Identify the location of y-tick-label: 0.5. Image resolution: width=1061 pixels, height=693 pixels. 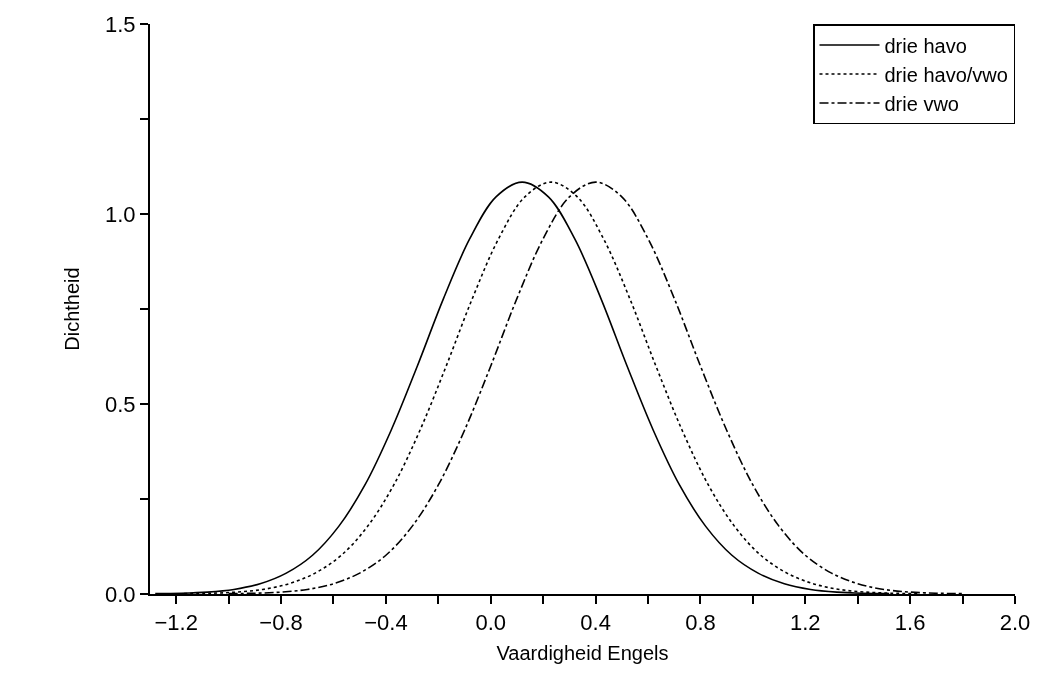
(120, 404).